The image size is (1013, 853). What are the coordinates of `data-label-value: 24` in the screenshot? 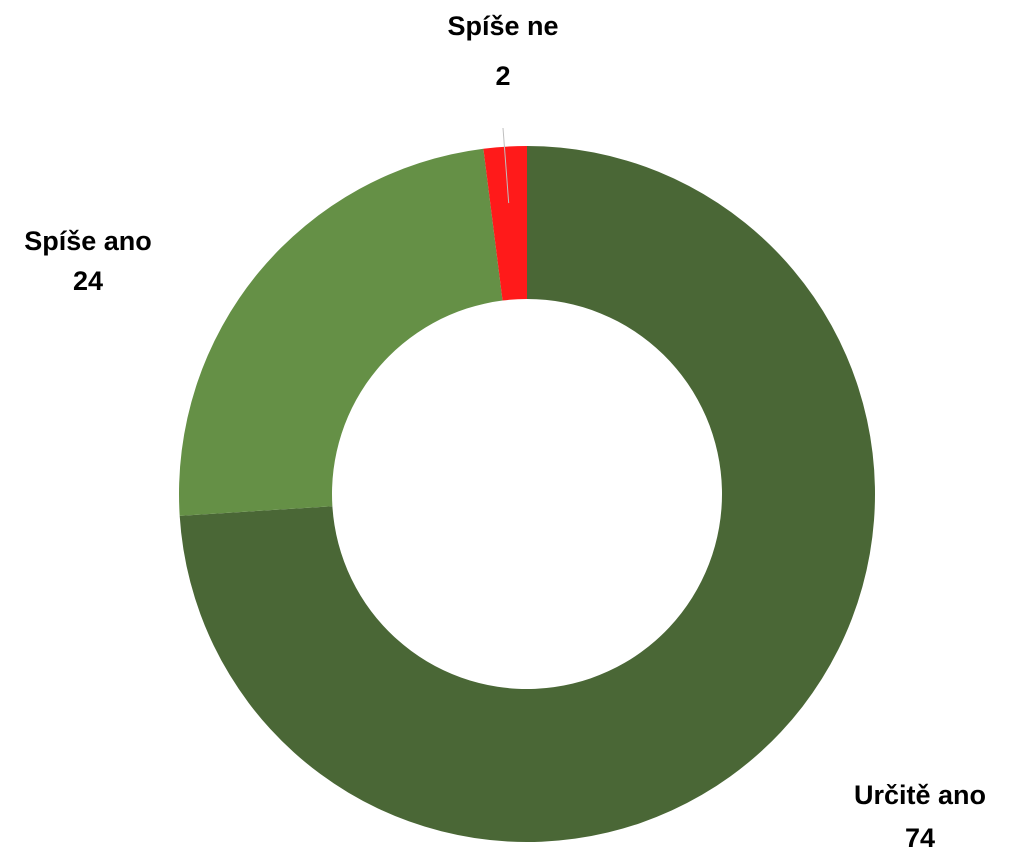 It's located at (88, 281).